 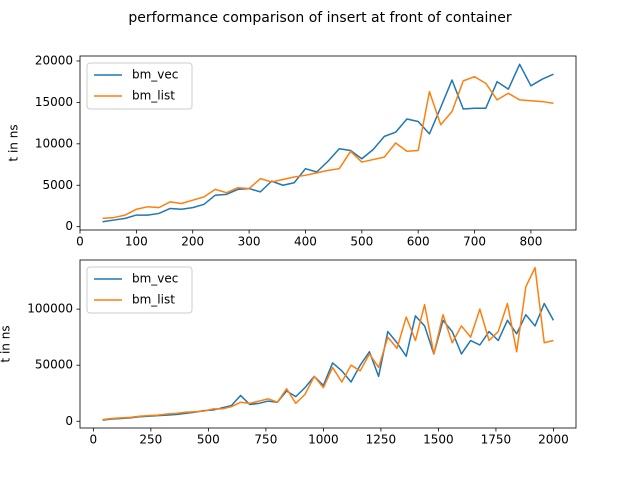 I want to click on y-tick-label: 100000, so click(x=50, y=309).